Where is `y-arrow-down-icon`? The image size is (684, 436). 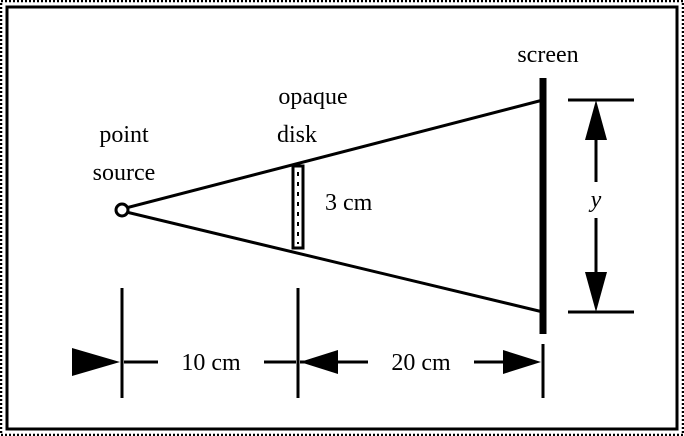 y-arrow-down-icon is located at coordinates (596, 292).